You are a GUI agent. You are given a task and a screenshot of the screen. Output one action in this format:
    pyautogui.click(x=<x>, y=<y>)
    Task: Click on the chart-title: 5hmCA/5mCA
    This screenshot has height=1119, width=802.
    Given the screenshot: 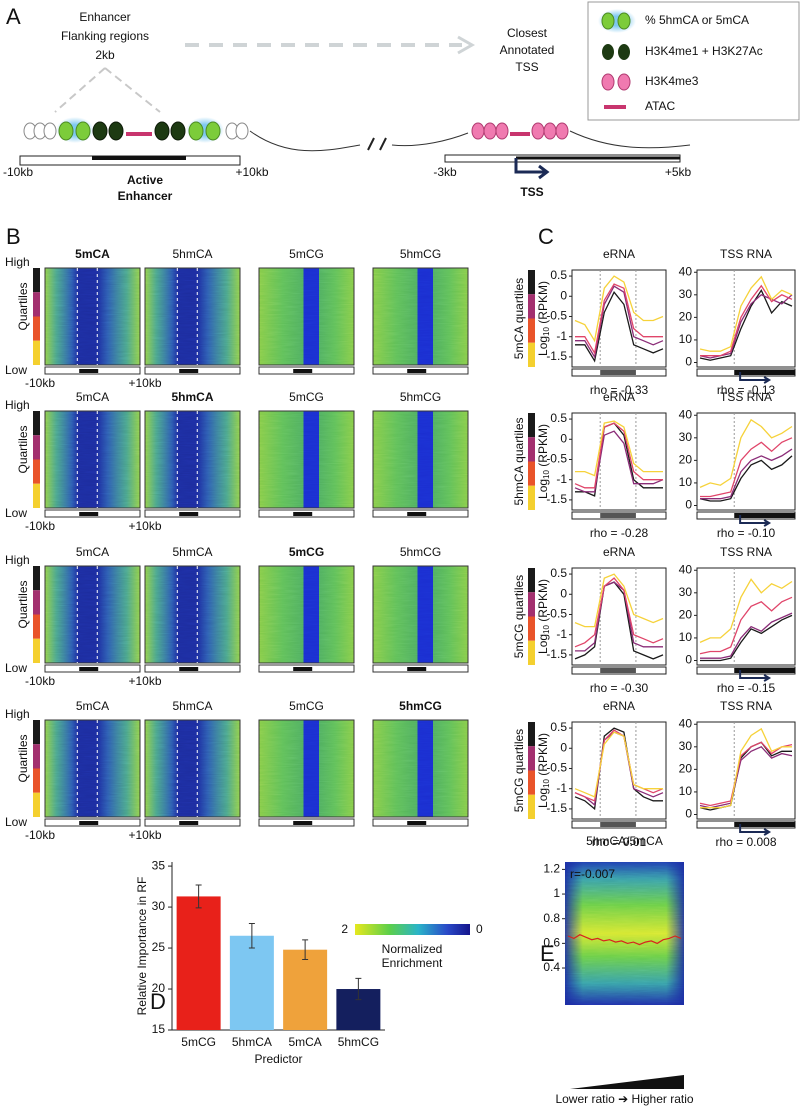 What is the action you would take?
    pyautogui.click(x=624, y=841)
    